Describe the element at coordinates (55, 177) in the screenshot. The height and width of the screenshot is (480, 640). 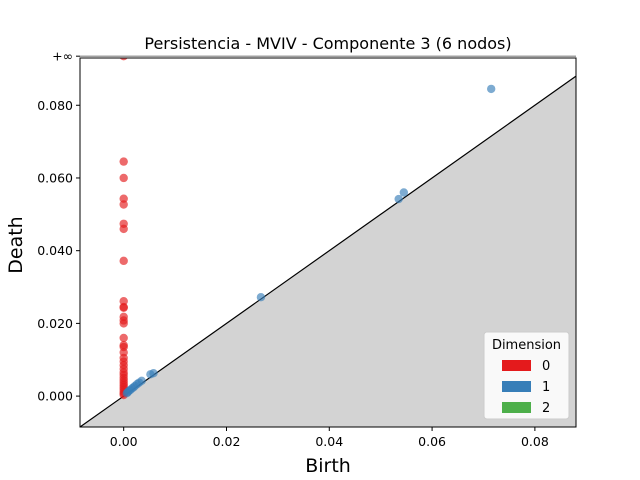
I see `y-tick-label: 0.060` at that location.